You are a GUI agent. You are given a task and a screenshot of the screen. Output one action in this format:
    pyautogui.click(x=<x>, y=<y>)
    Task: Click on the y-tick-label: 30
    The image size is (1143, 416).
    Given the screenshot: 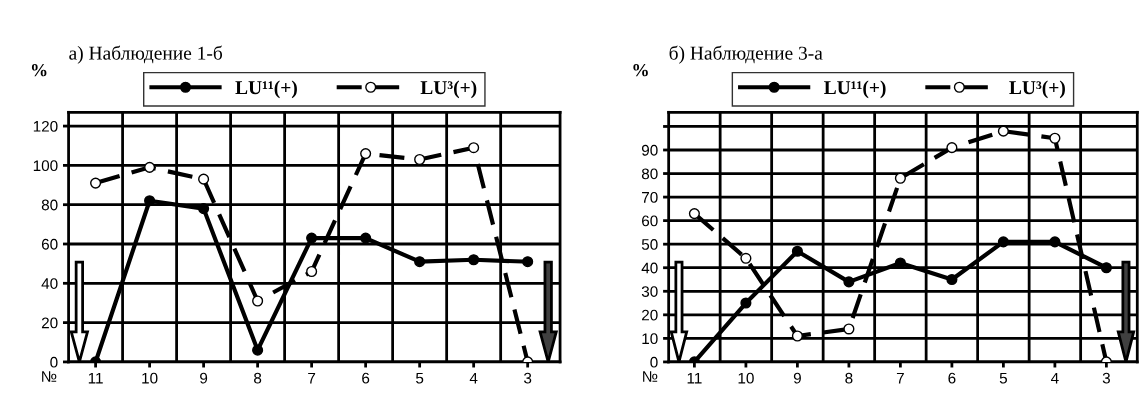 What is the action you would take?
    pyautogui.click(x=649, y=291)
    